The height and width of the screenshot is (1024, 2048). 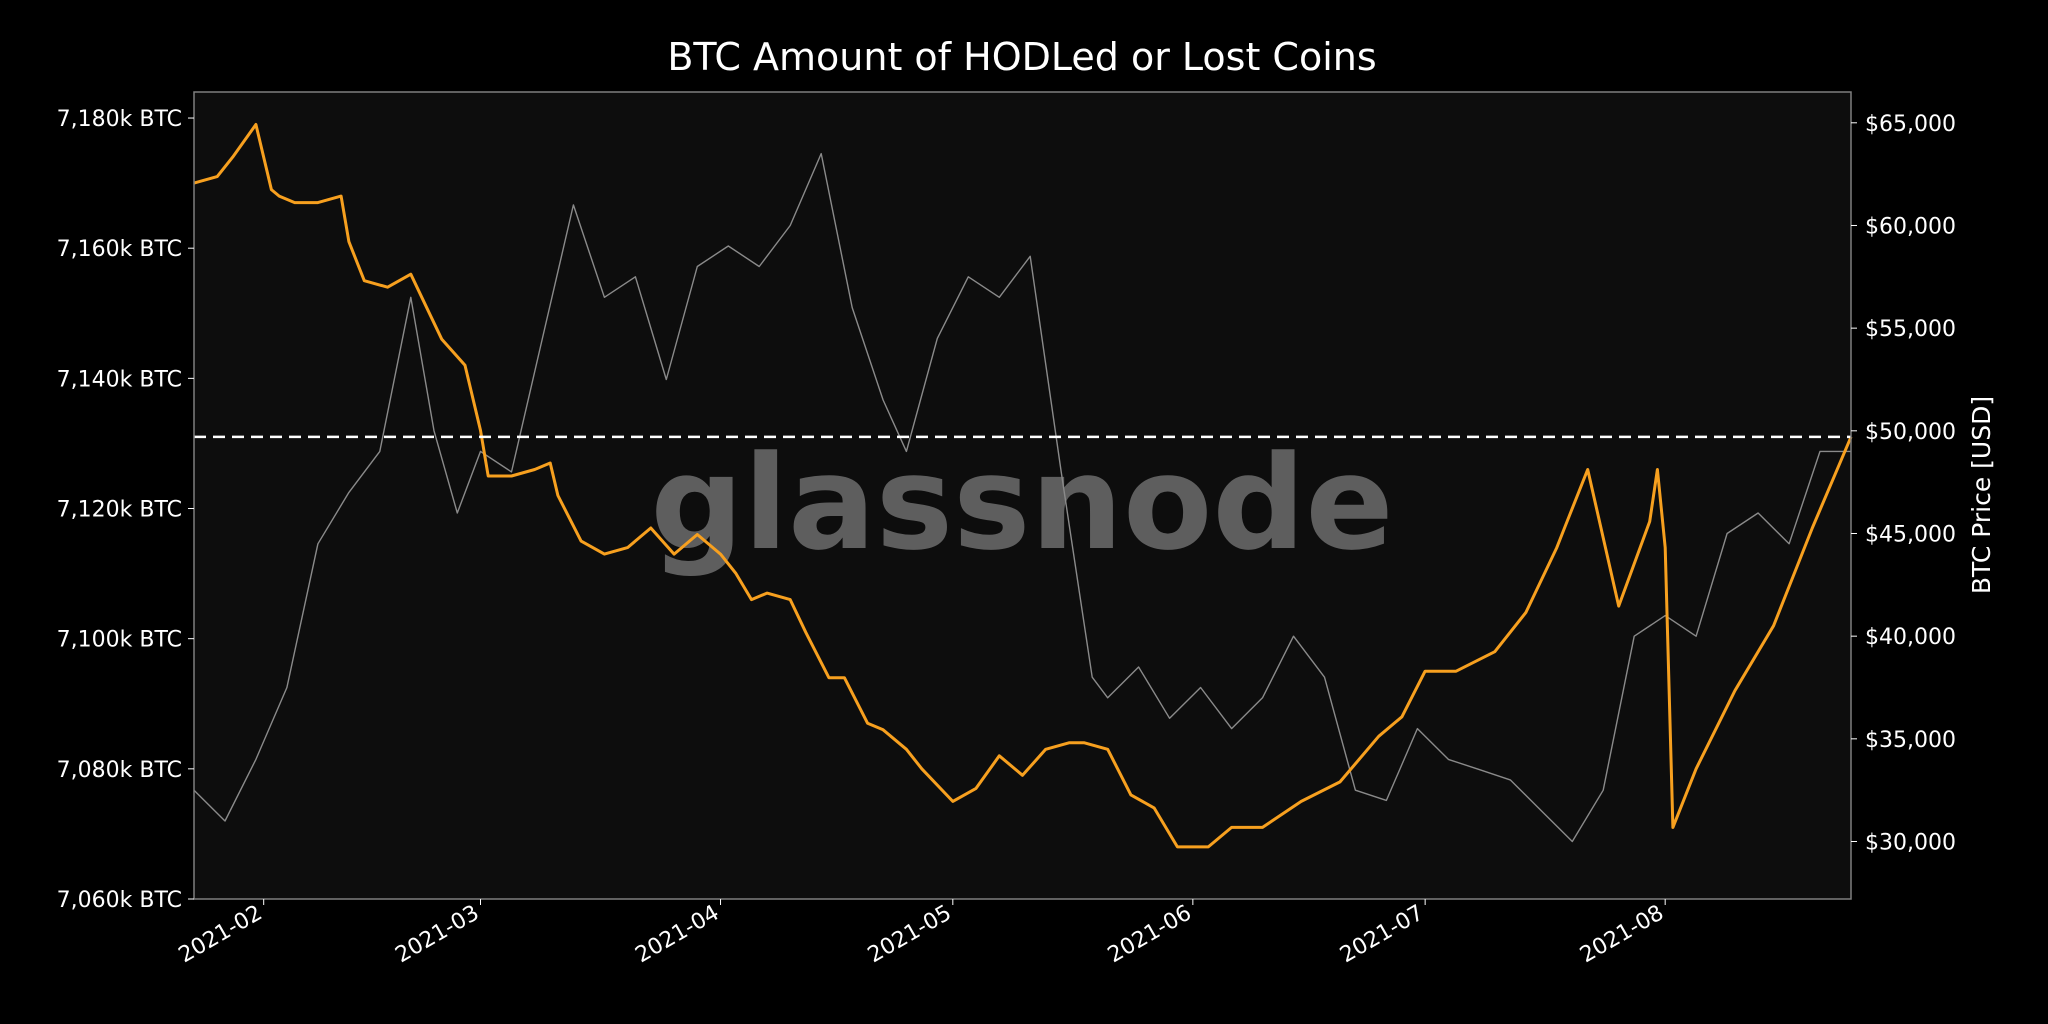 What do you see at coordinates (119, 770) in the screenshot?
I see `left-tick-label: 7,080k BTC` at bounding box center [119, 770].